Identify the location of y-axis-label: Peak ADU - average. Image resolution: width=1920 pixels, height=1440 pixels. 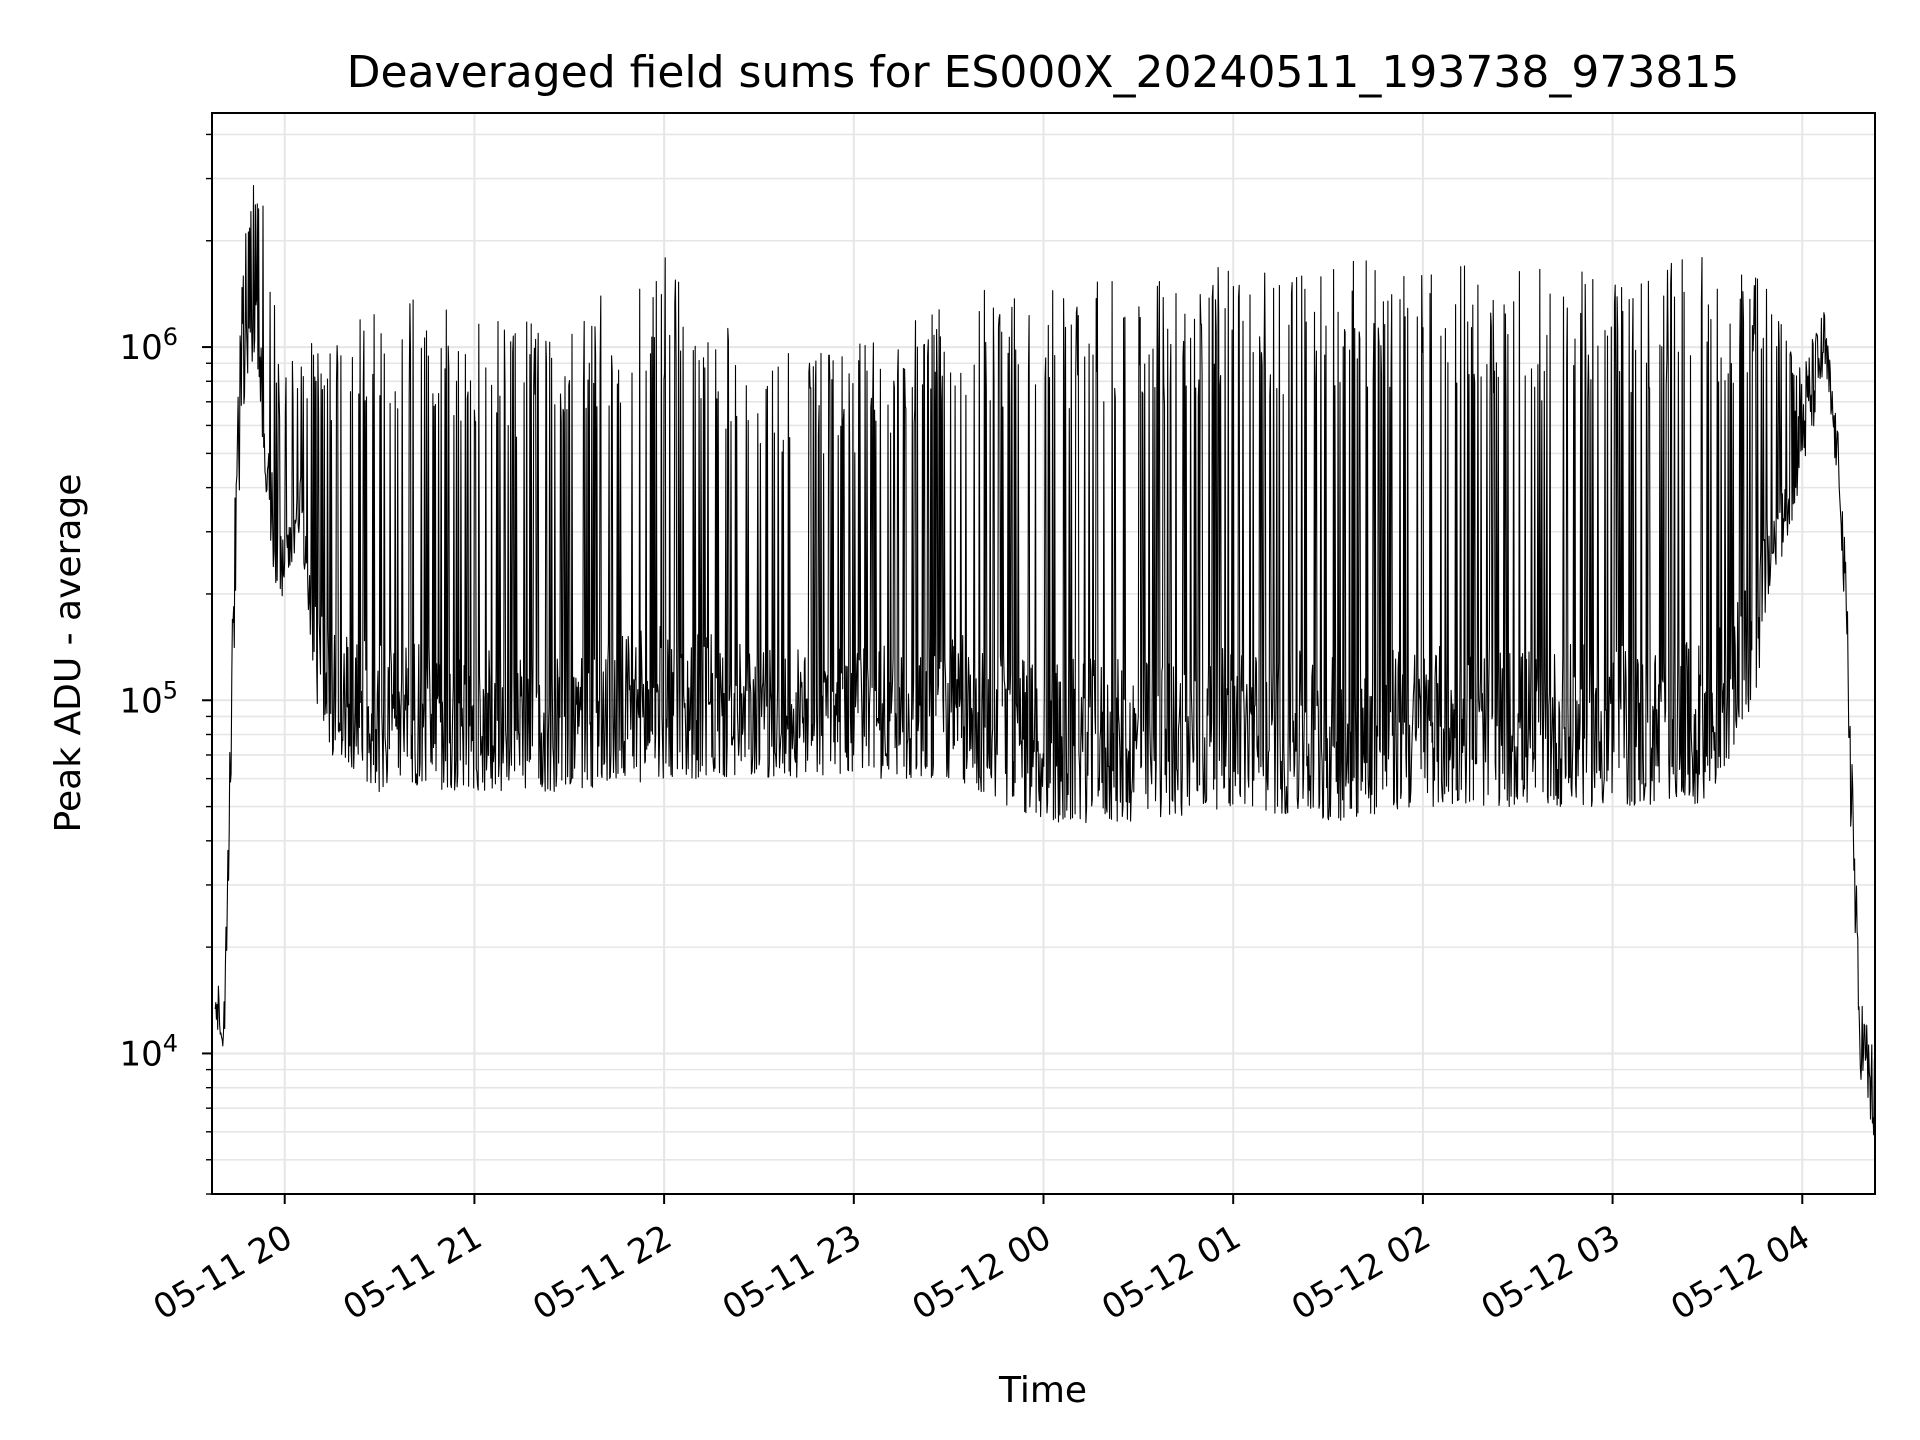
(68, 653).